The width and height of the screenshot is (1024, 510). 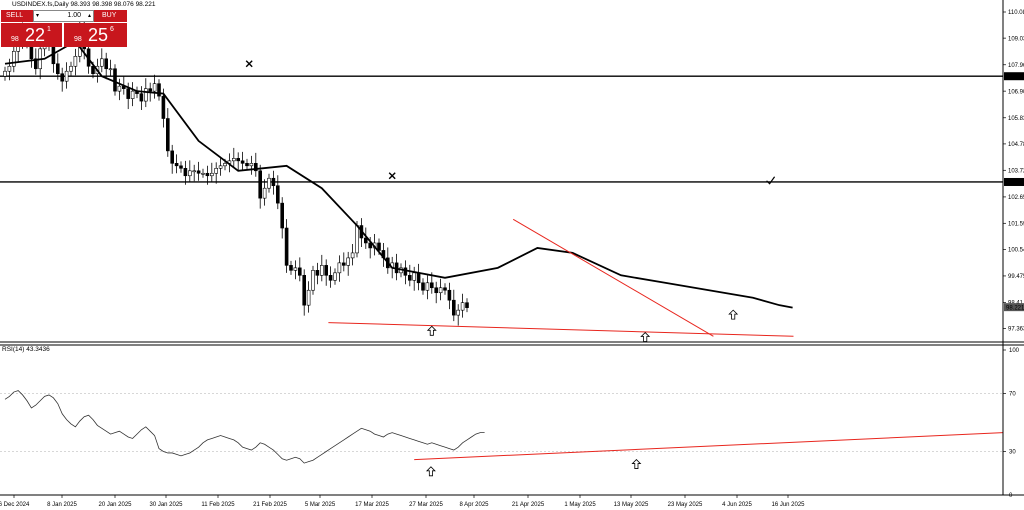 What do you see at coordinates (35, 35) in the screenshot?
I see `sell-quote-main: 22` at bounding box center [35, 35].